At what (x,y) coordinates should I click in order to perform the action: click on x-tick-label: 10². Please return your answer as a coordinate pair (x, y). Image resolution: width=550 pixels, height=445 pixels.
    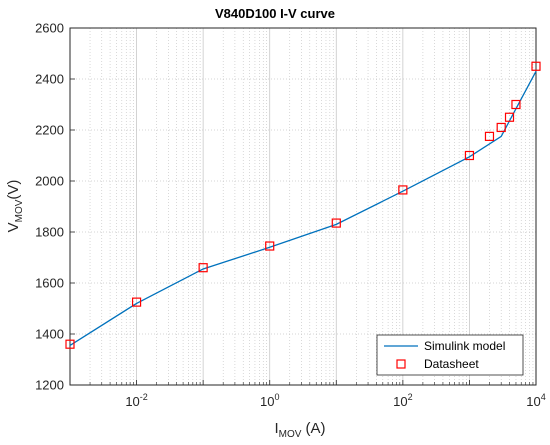
    Looking at the image, I should click on (402, 400).